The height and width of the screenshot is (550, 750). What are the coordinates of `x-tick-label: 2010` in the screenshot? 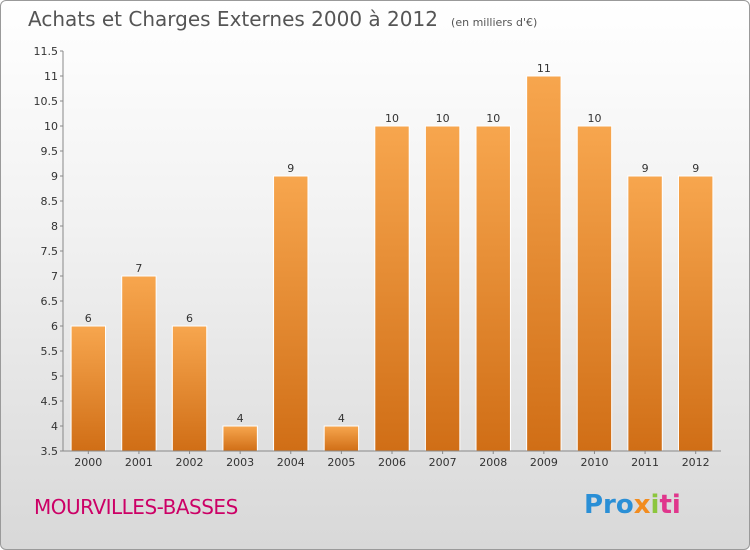 It's located at (594, 462).